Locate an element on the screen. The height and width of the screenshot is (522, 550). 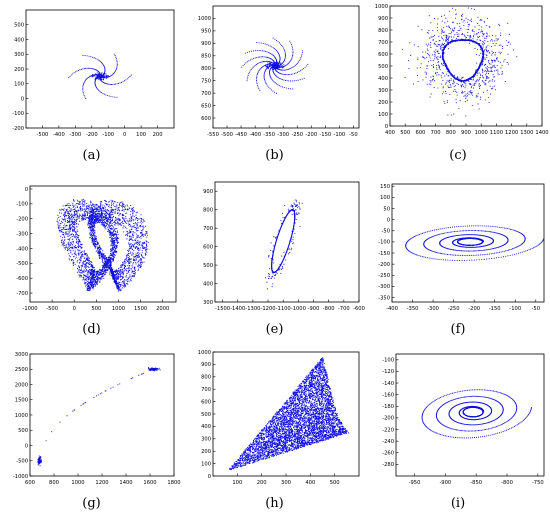
x-tick-label: 2000 is located at coordinates (162, 309).